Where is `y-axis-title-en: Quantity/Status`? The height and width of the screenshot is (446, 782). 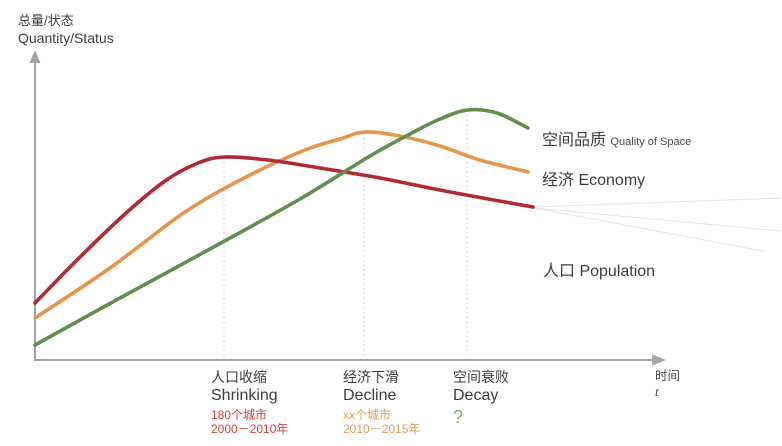 y-axis-title-en: Quantity/Status is located at coordinates (66, 38).